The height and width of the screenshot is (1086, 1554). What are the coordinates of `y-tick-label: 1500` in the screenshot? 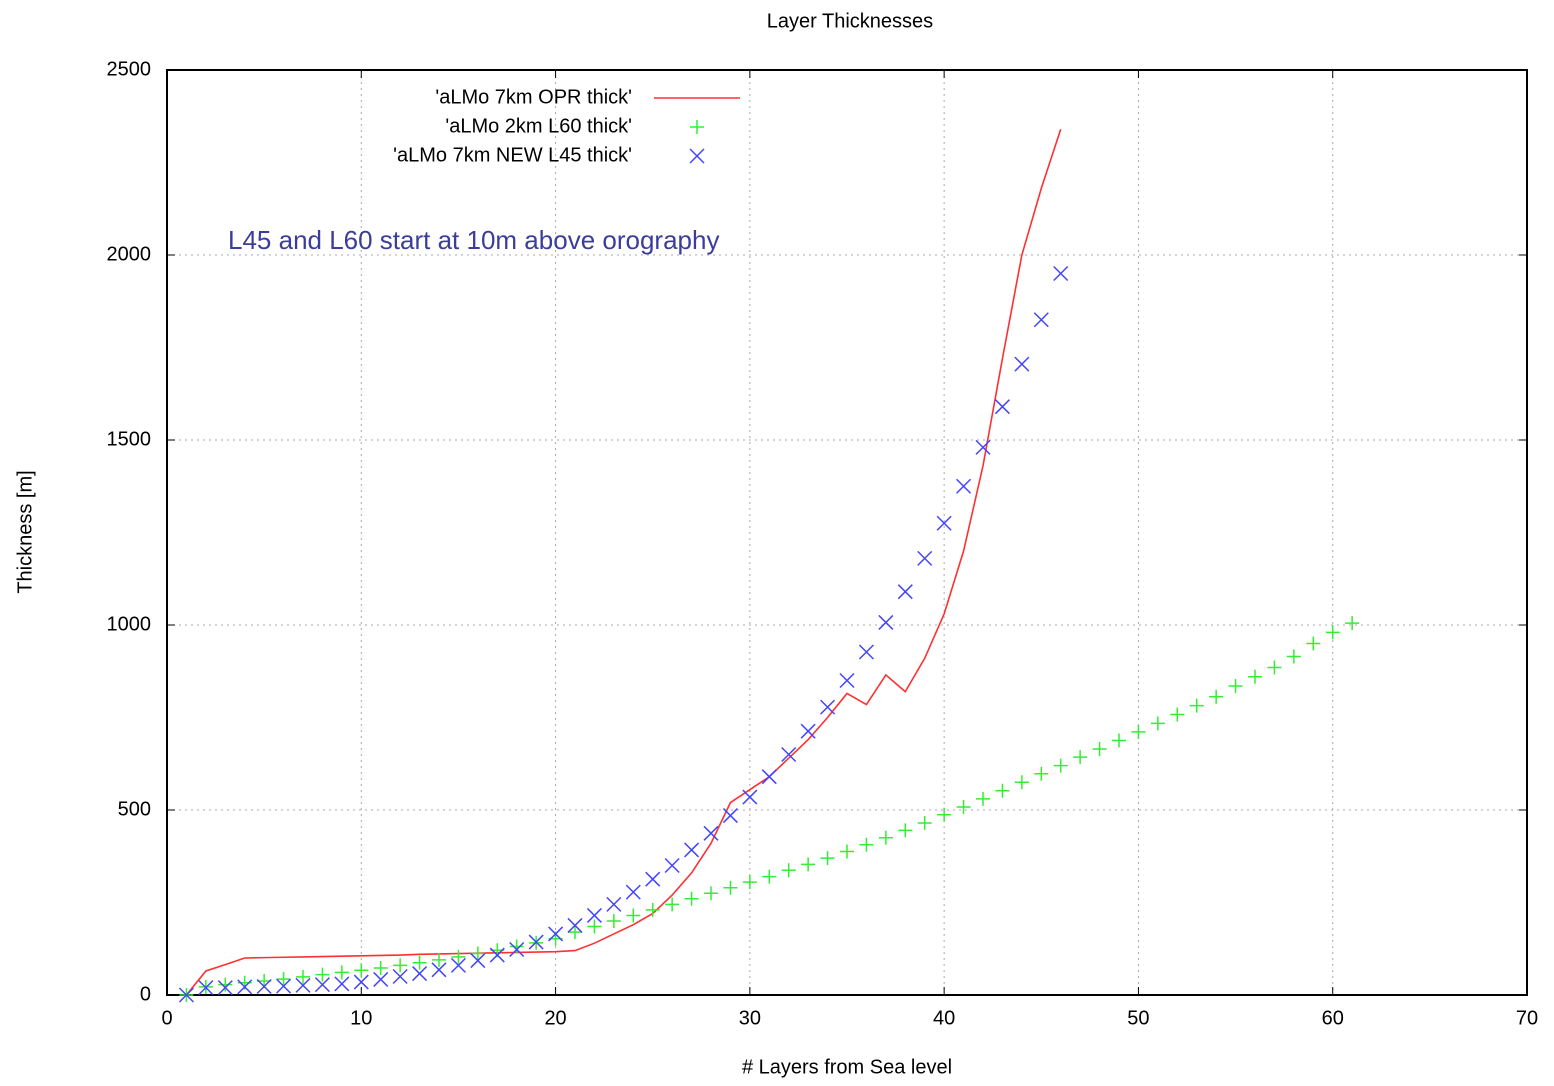 It's located at (129, 439).